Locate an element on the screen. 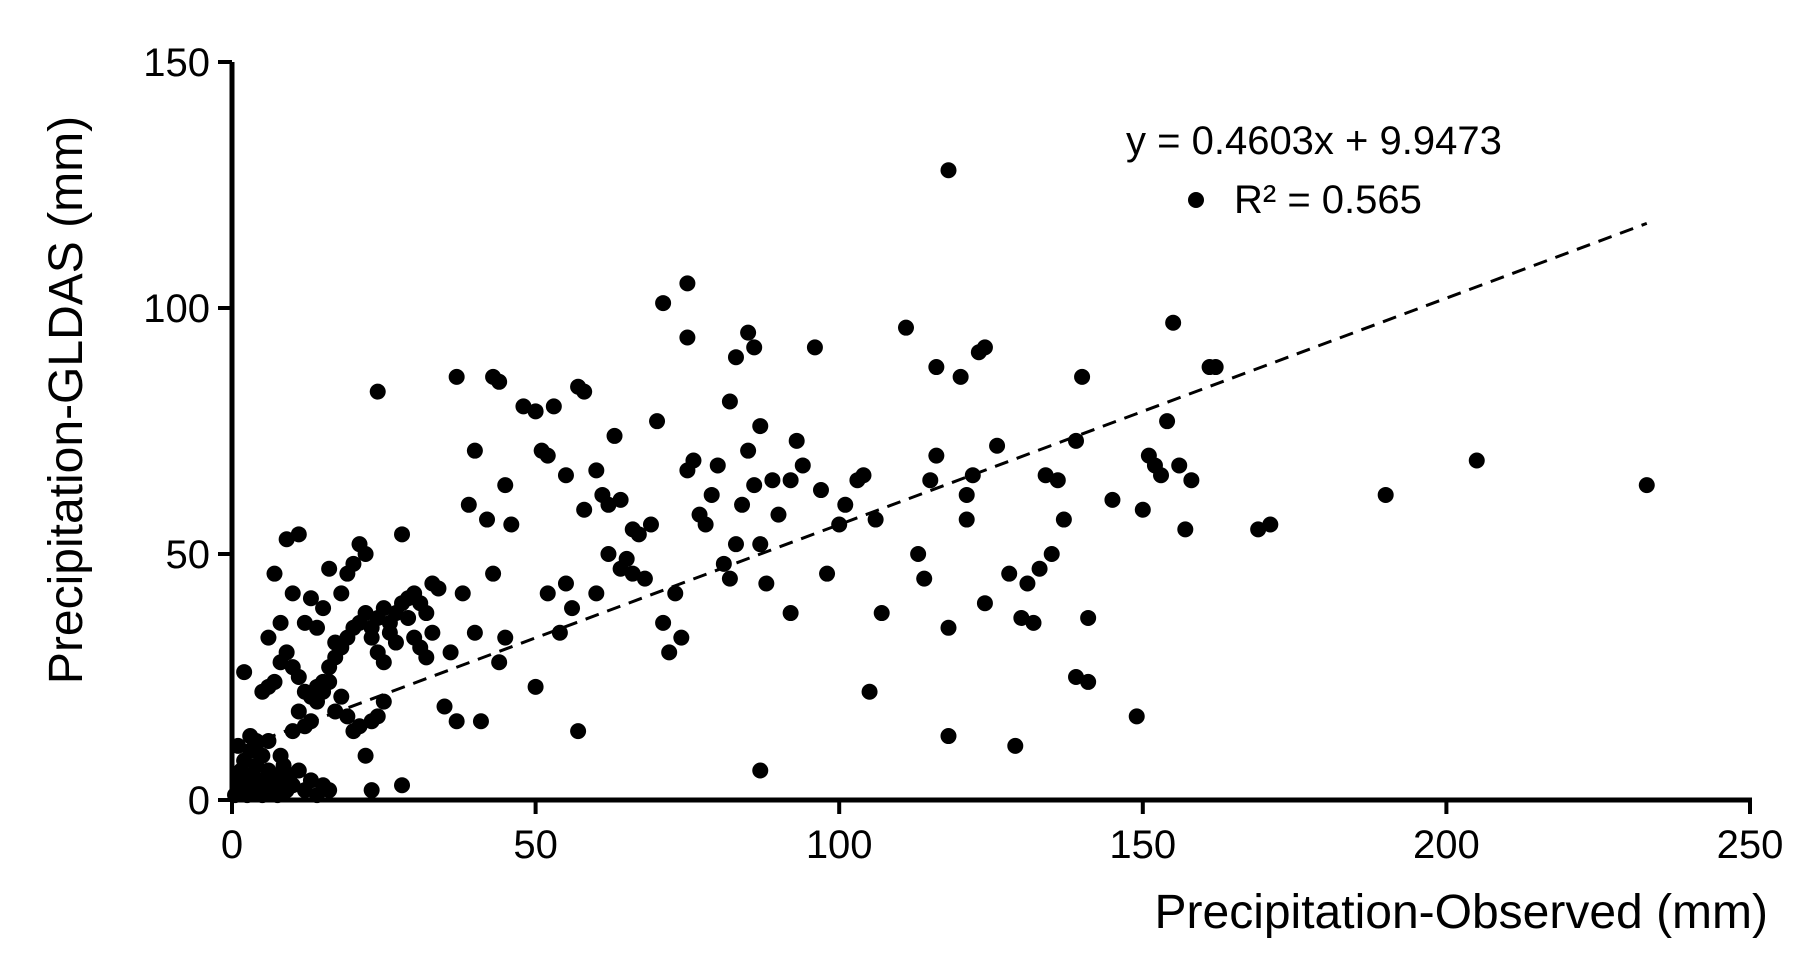 This screenshot has width=1809, height=958. x-tick-label: 100 is located at coordinates (839, 845).